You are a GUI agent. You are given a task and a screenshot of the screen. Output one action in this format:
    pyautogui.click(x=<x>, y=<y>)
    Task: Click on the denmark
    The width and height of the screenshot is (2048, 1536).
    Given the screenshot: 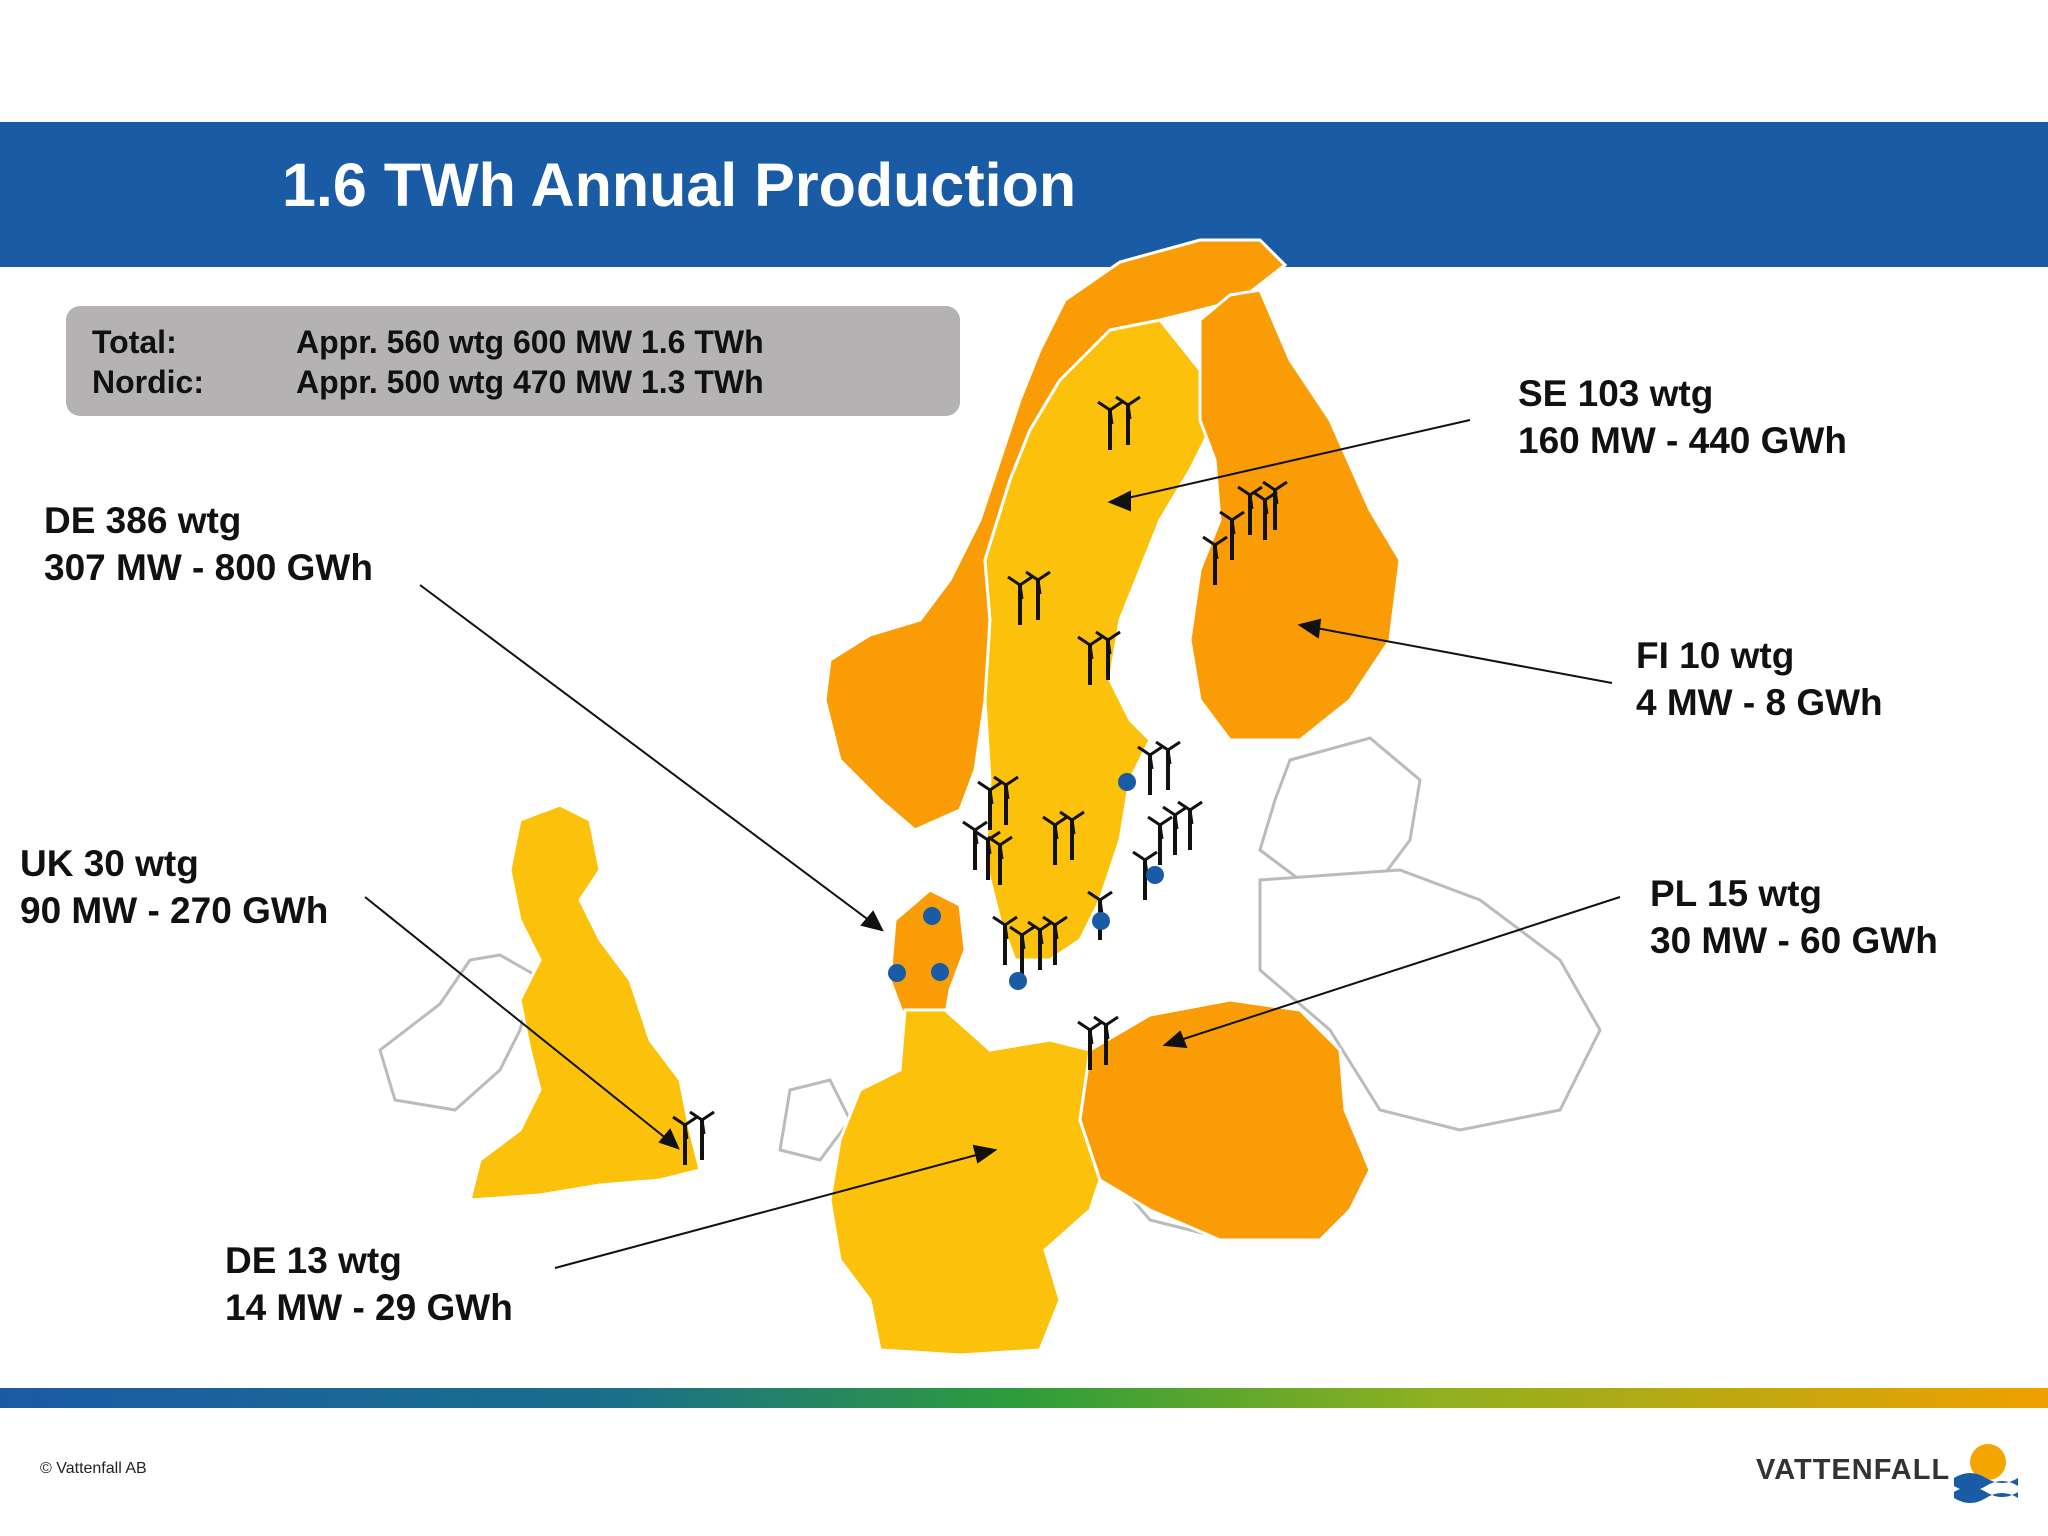 What is the action you would take?
    pyautogui.click(x=927, y=955)
    